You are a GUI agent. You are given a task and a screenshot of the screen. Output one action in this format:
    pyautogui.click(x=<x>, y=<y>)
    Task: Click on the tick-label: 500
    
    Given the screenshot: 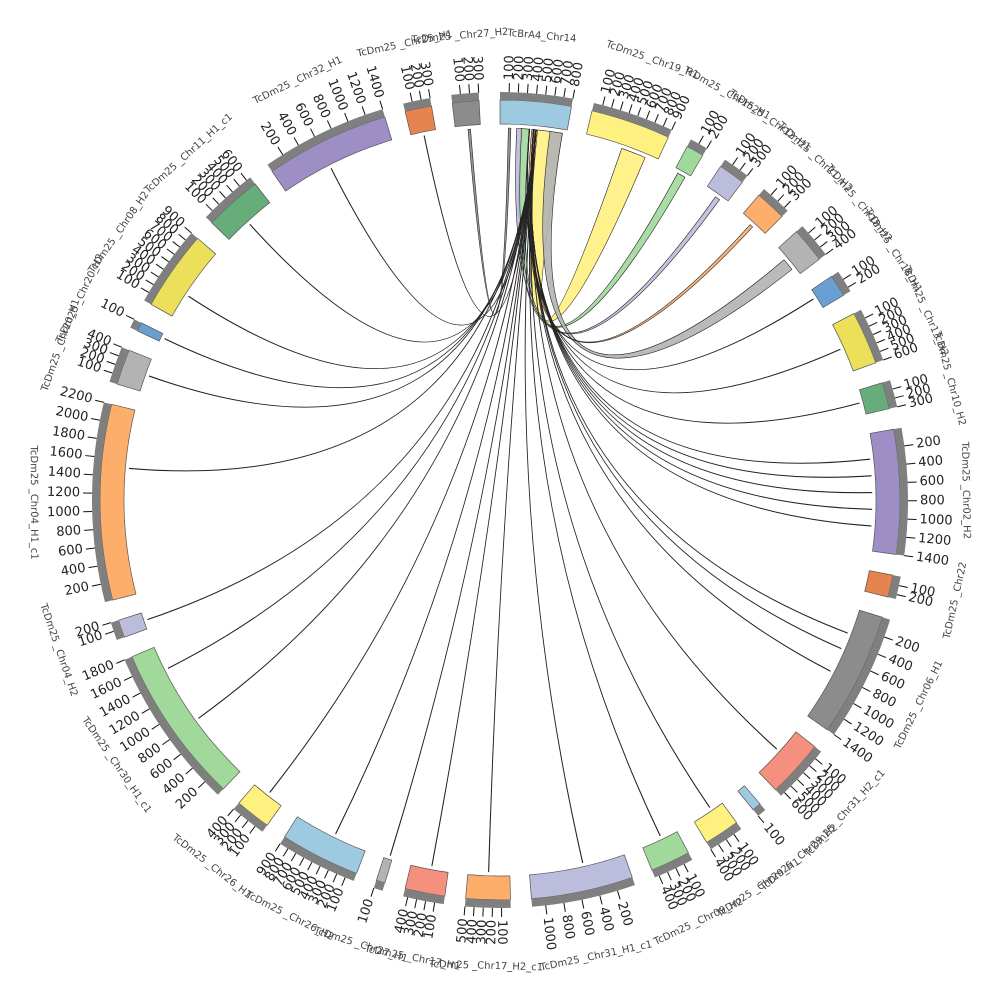 What is the action you would take?
    pyautogui.click(x=462, y=931)
    